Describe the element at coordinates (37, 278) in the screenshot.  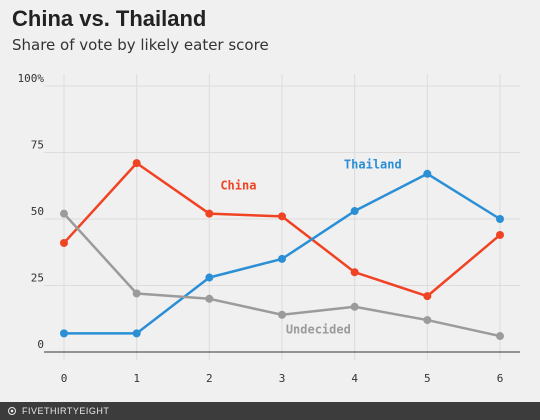
I see `y-tick-label: 25` at that location.